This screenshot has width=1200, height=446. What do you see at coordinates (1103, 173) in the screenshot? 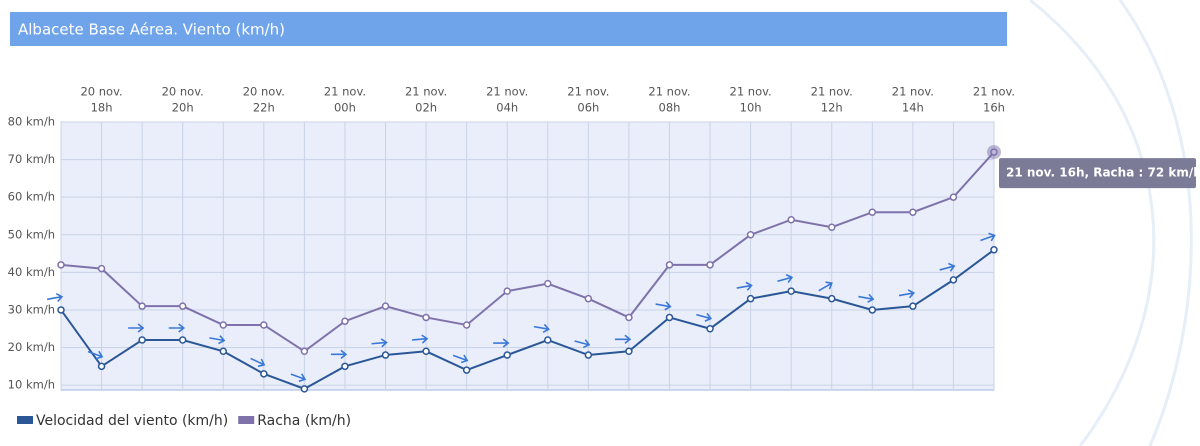
I see `tooltip-text: 21 nov. 16h, Racha : 72 km/h` at bounding box center [1103, 173].